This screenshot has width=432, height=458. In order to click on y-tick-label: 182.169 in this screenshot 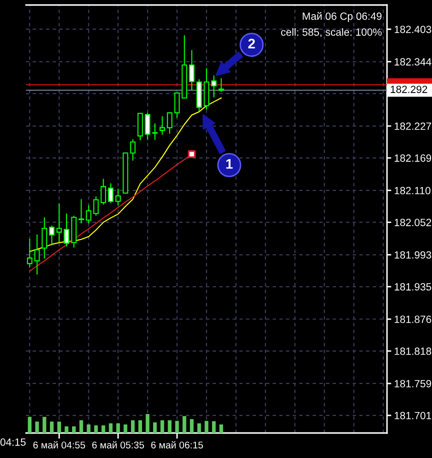, I will do `click(413, 158)`.